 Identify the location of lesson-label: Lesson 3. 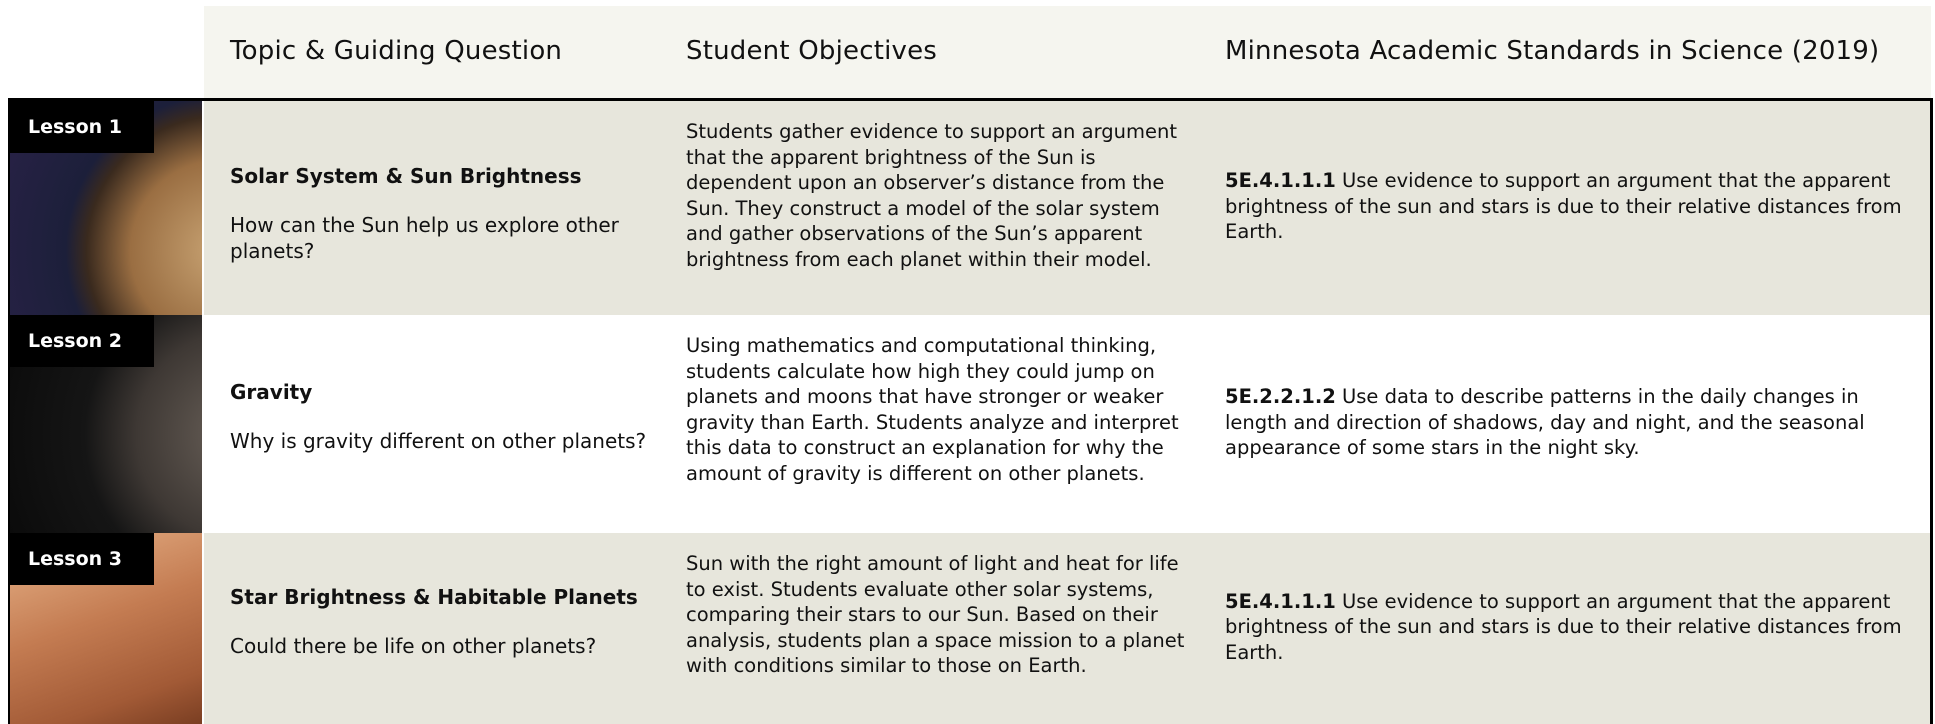
(82, 559).